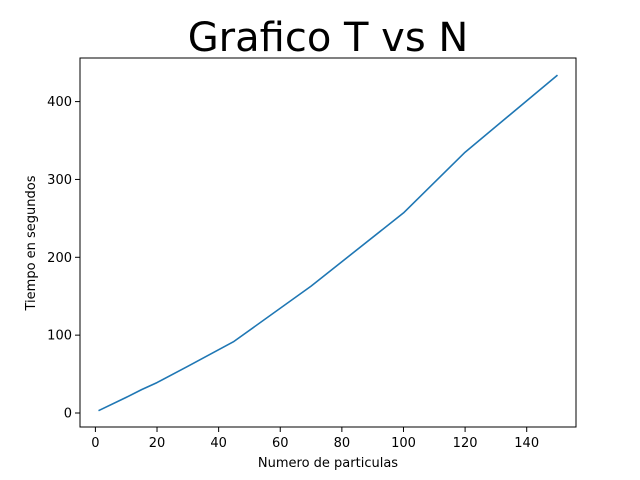  I want to click on y-axis-label: Tiempo en segundos, so click(31, 243).